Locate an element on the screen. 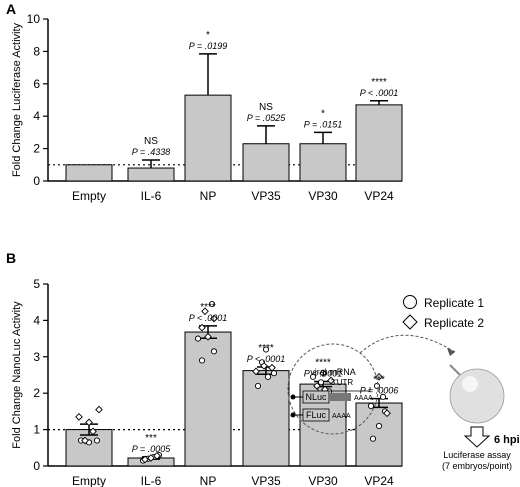  bar-group-np: NP P = .0199* is located at coordinates (208, 116).